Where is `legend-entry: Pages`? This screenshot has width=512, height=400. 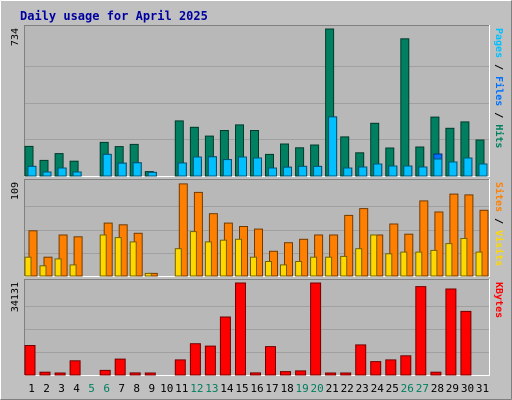 legend-entry: Pages is located at coordinates (498, 43).